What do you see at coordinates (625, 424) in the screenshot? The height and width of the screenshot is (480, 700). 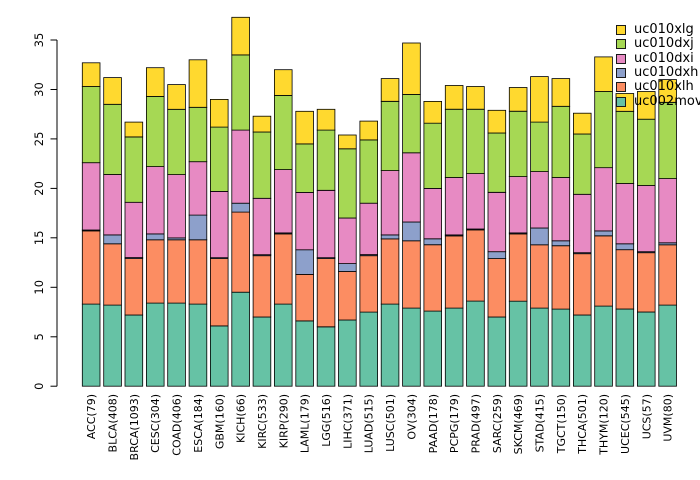 I see `x-tick-label: UCEC(545)` at bounding box center [625, 424].